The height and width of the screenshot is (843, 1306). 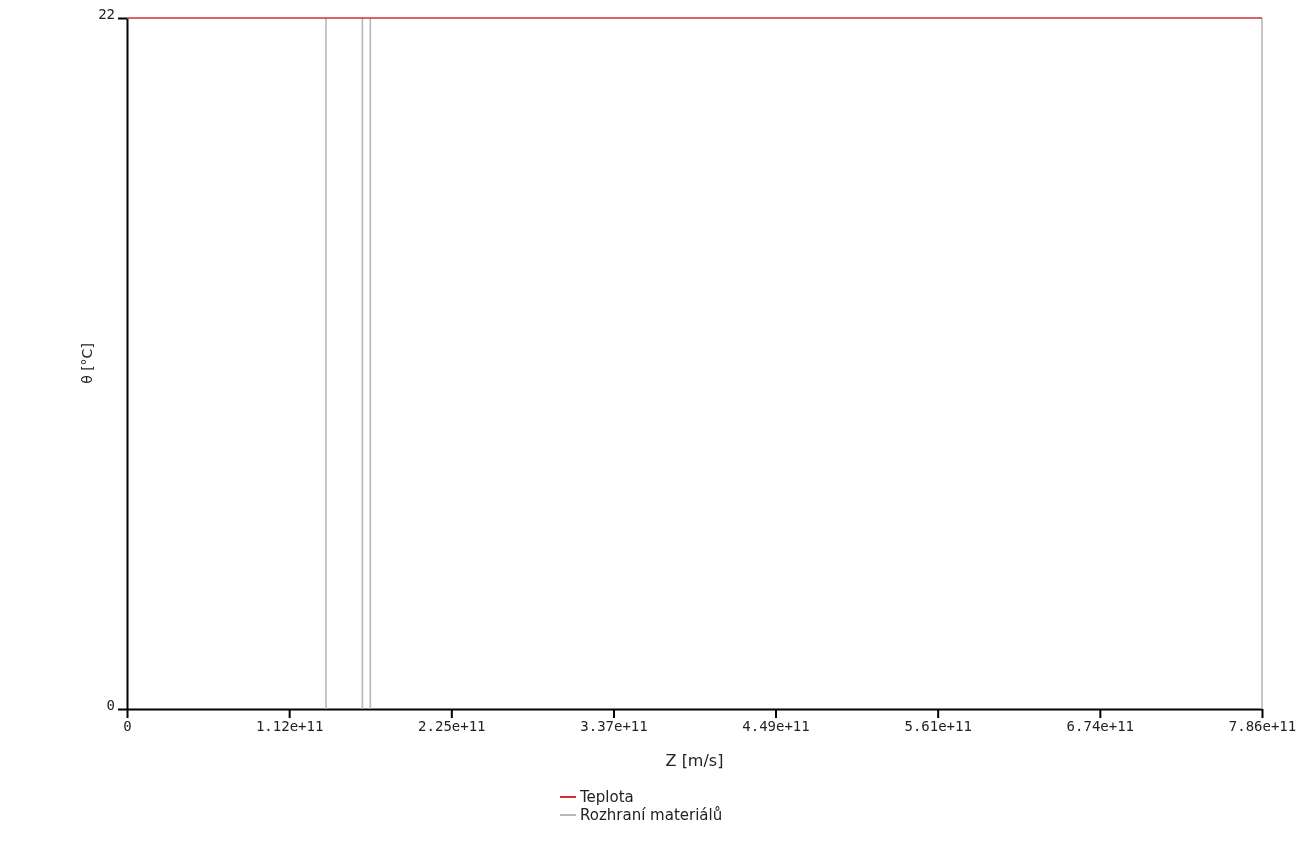 What do you see at coordinates (289, 725) in the screenshot?
I see `x-tick-label: 1.12e+11` at bounding box center [289, 725].